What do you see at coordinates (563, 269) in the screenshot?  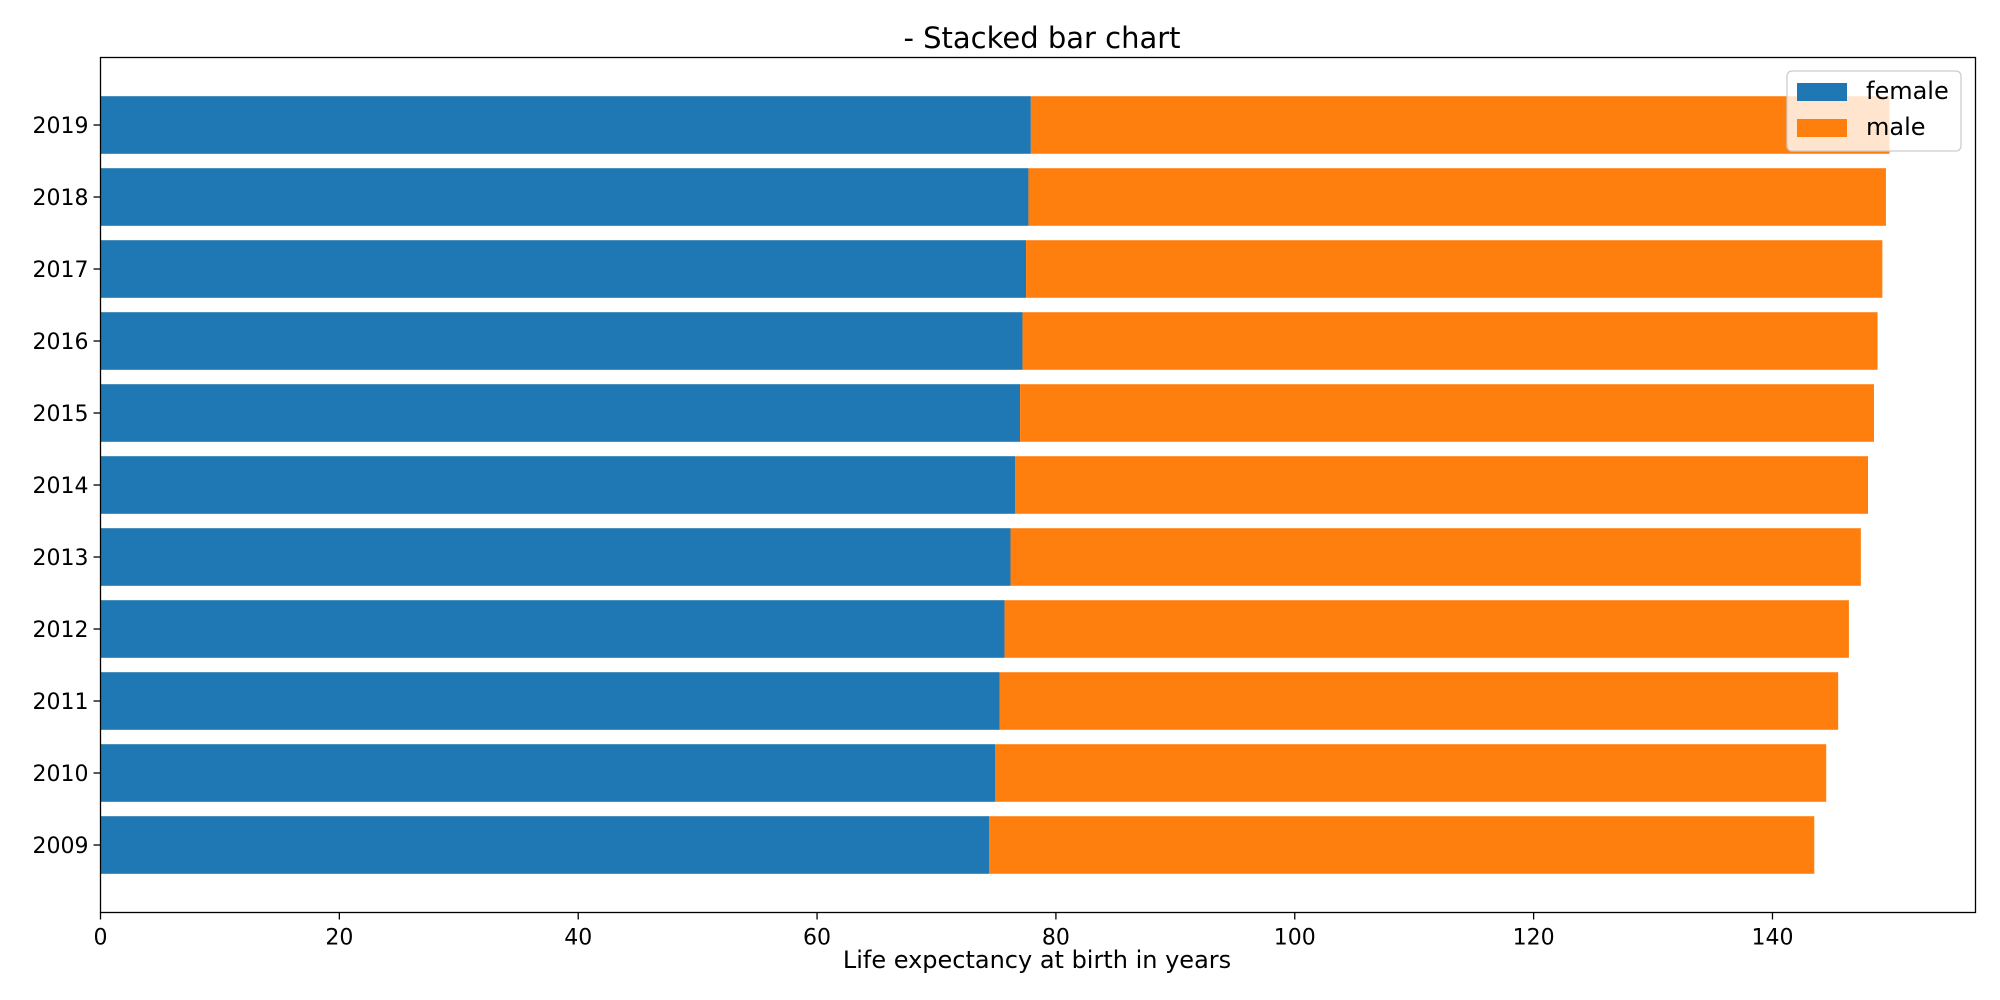 I see `bar-female-2017` at bounding box center [563, 269].